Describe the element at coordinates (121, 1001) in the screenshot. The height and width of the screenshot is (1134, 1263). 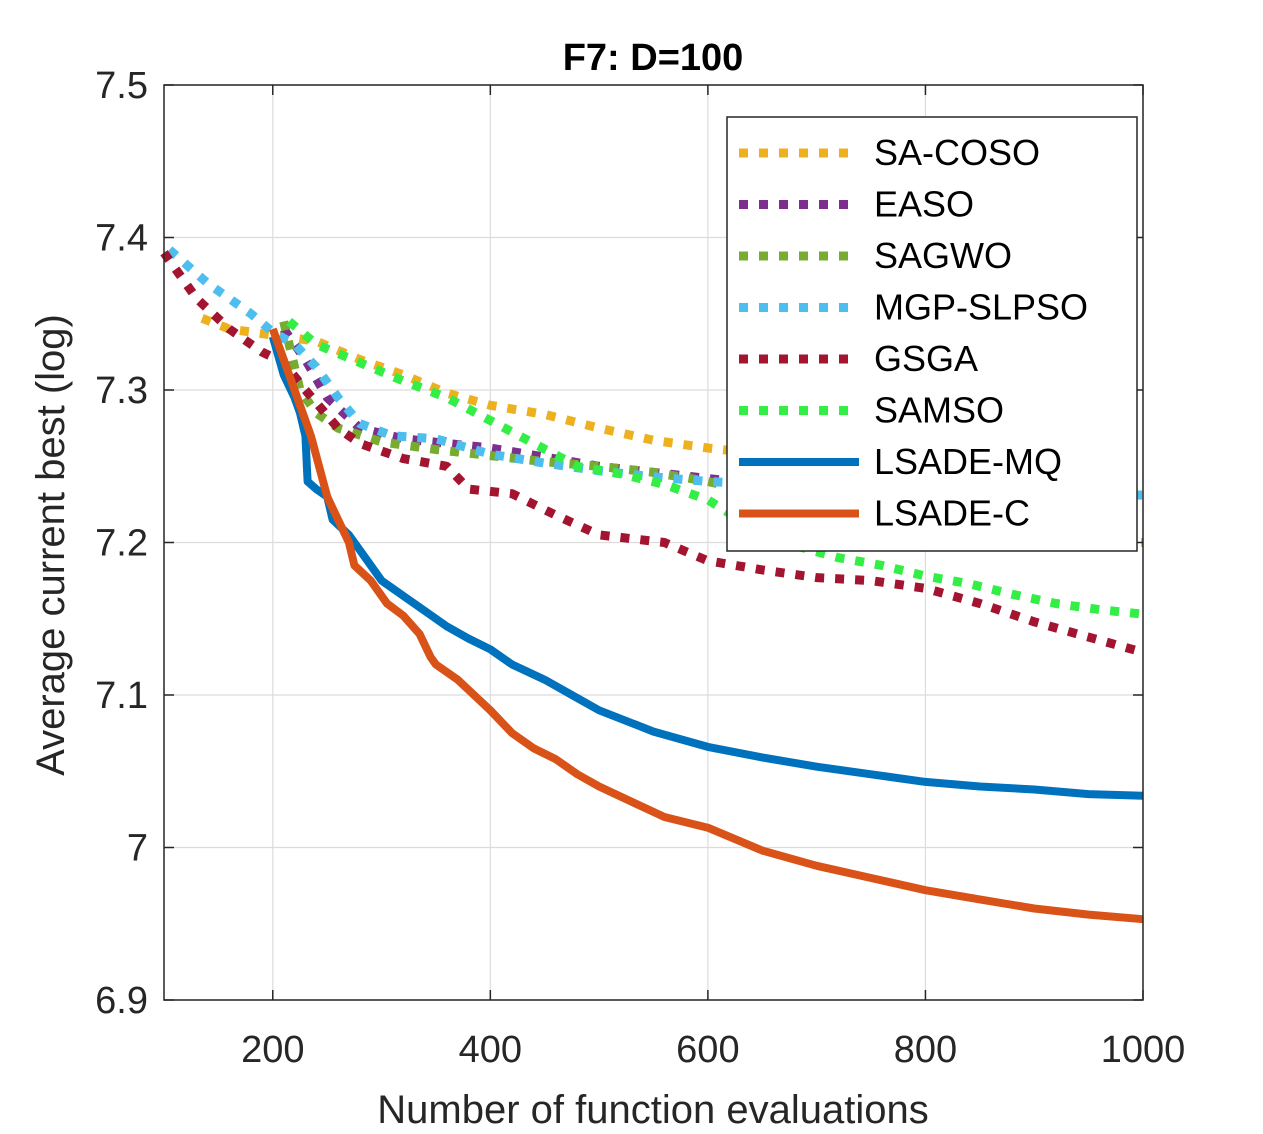
I see `y-tick-label: 6.9` at that location.